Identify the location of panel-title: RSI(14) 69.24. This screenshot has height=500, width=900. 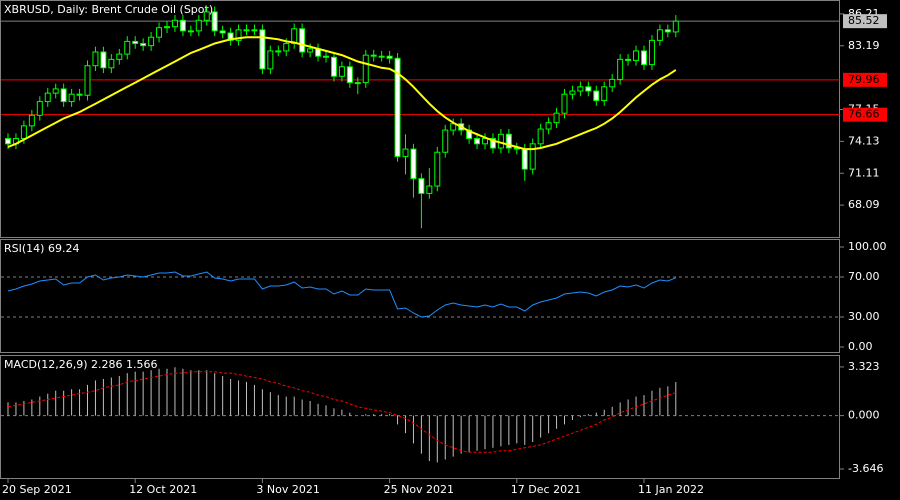
(41, 248).